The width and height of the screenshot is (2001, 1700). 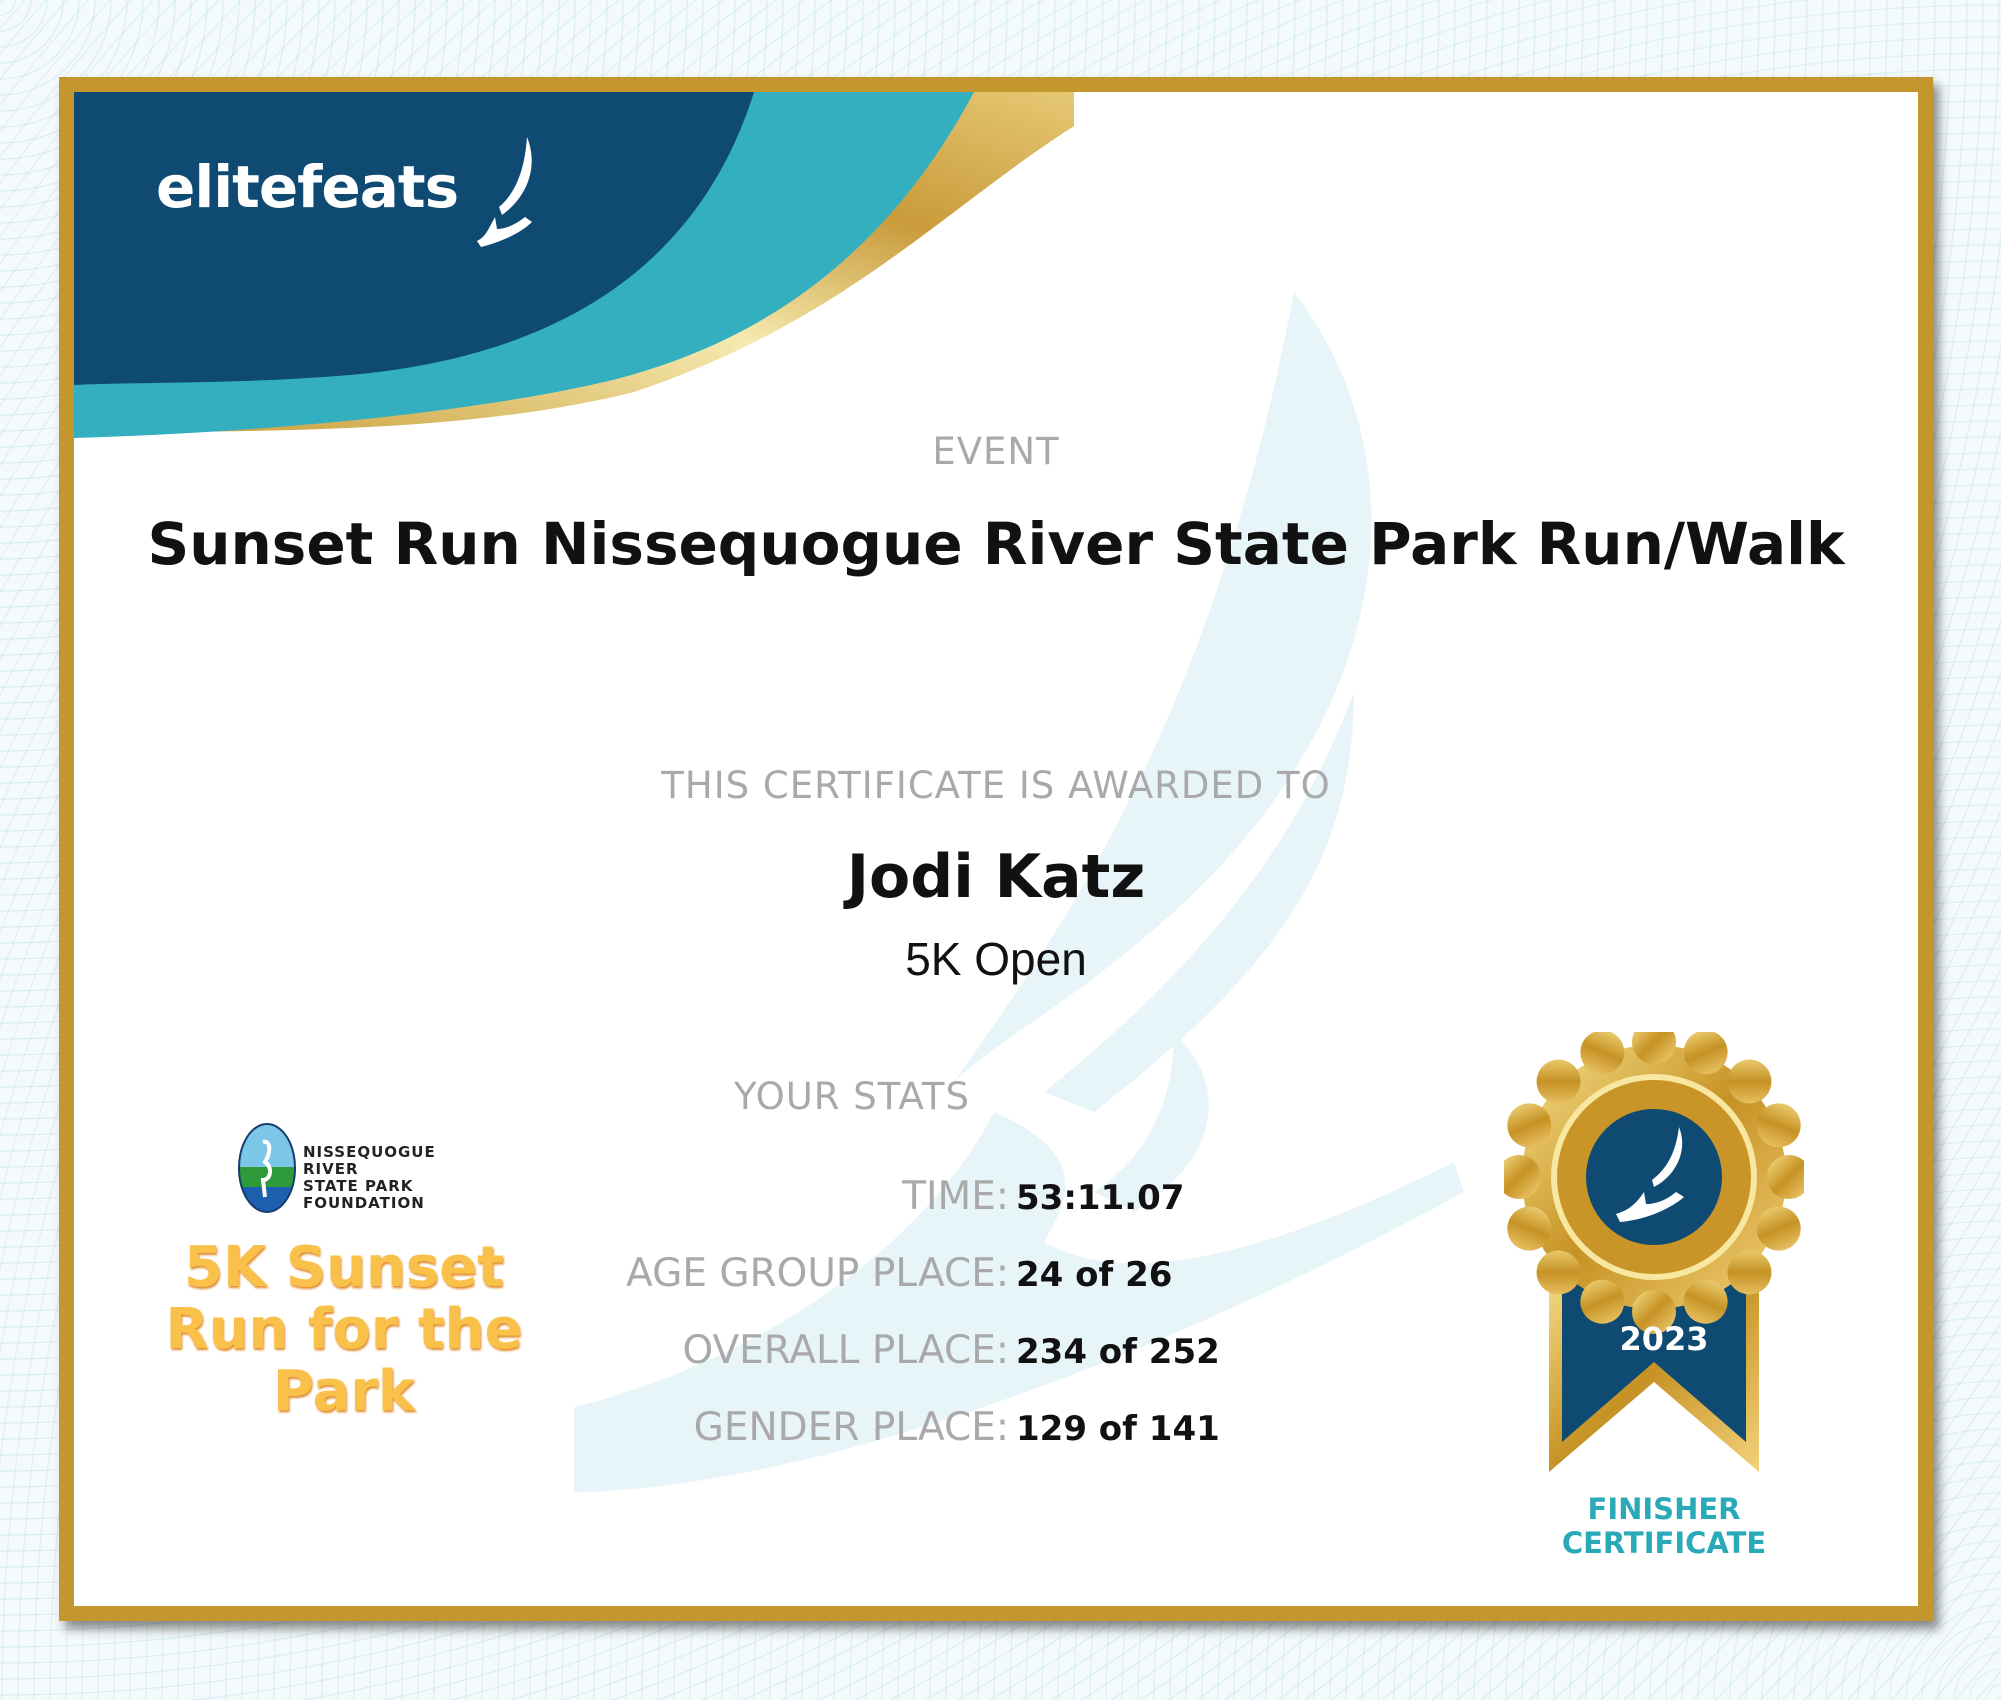 I want to click on stat-label: GENDER PLACE:, so click(x=851, y=1427).